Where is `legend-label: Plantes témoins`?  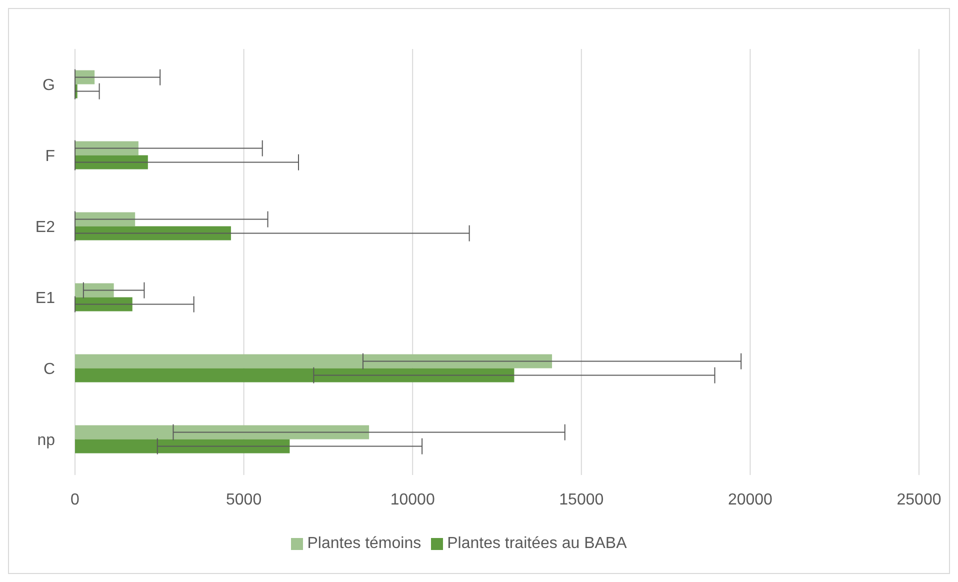 legend-label: Plantes témoins is located at coordinates (364, 543).